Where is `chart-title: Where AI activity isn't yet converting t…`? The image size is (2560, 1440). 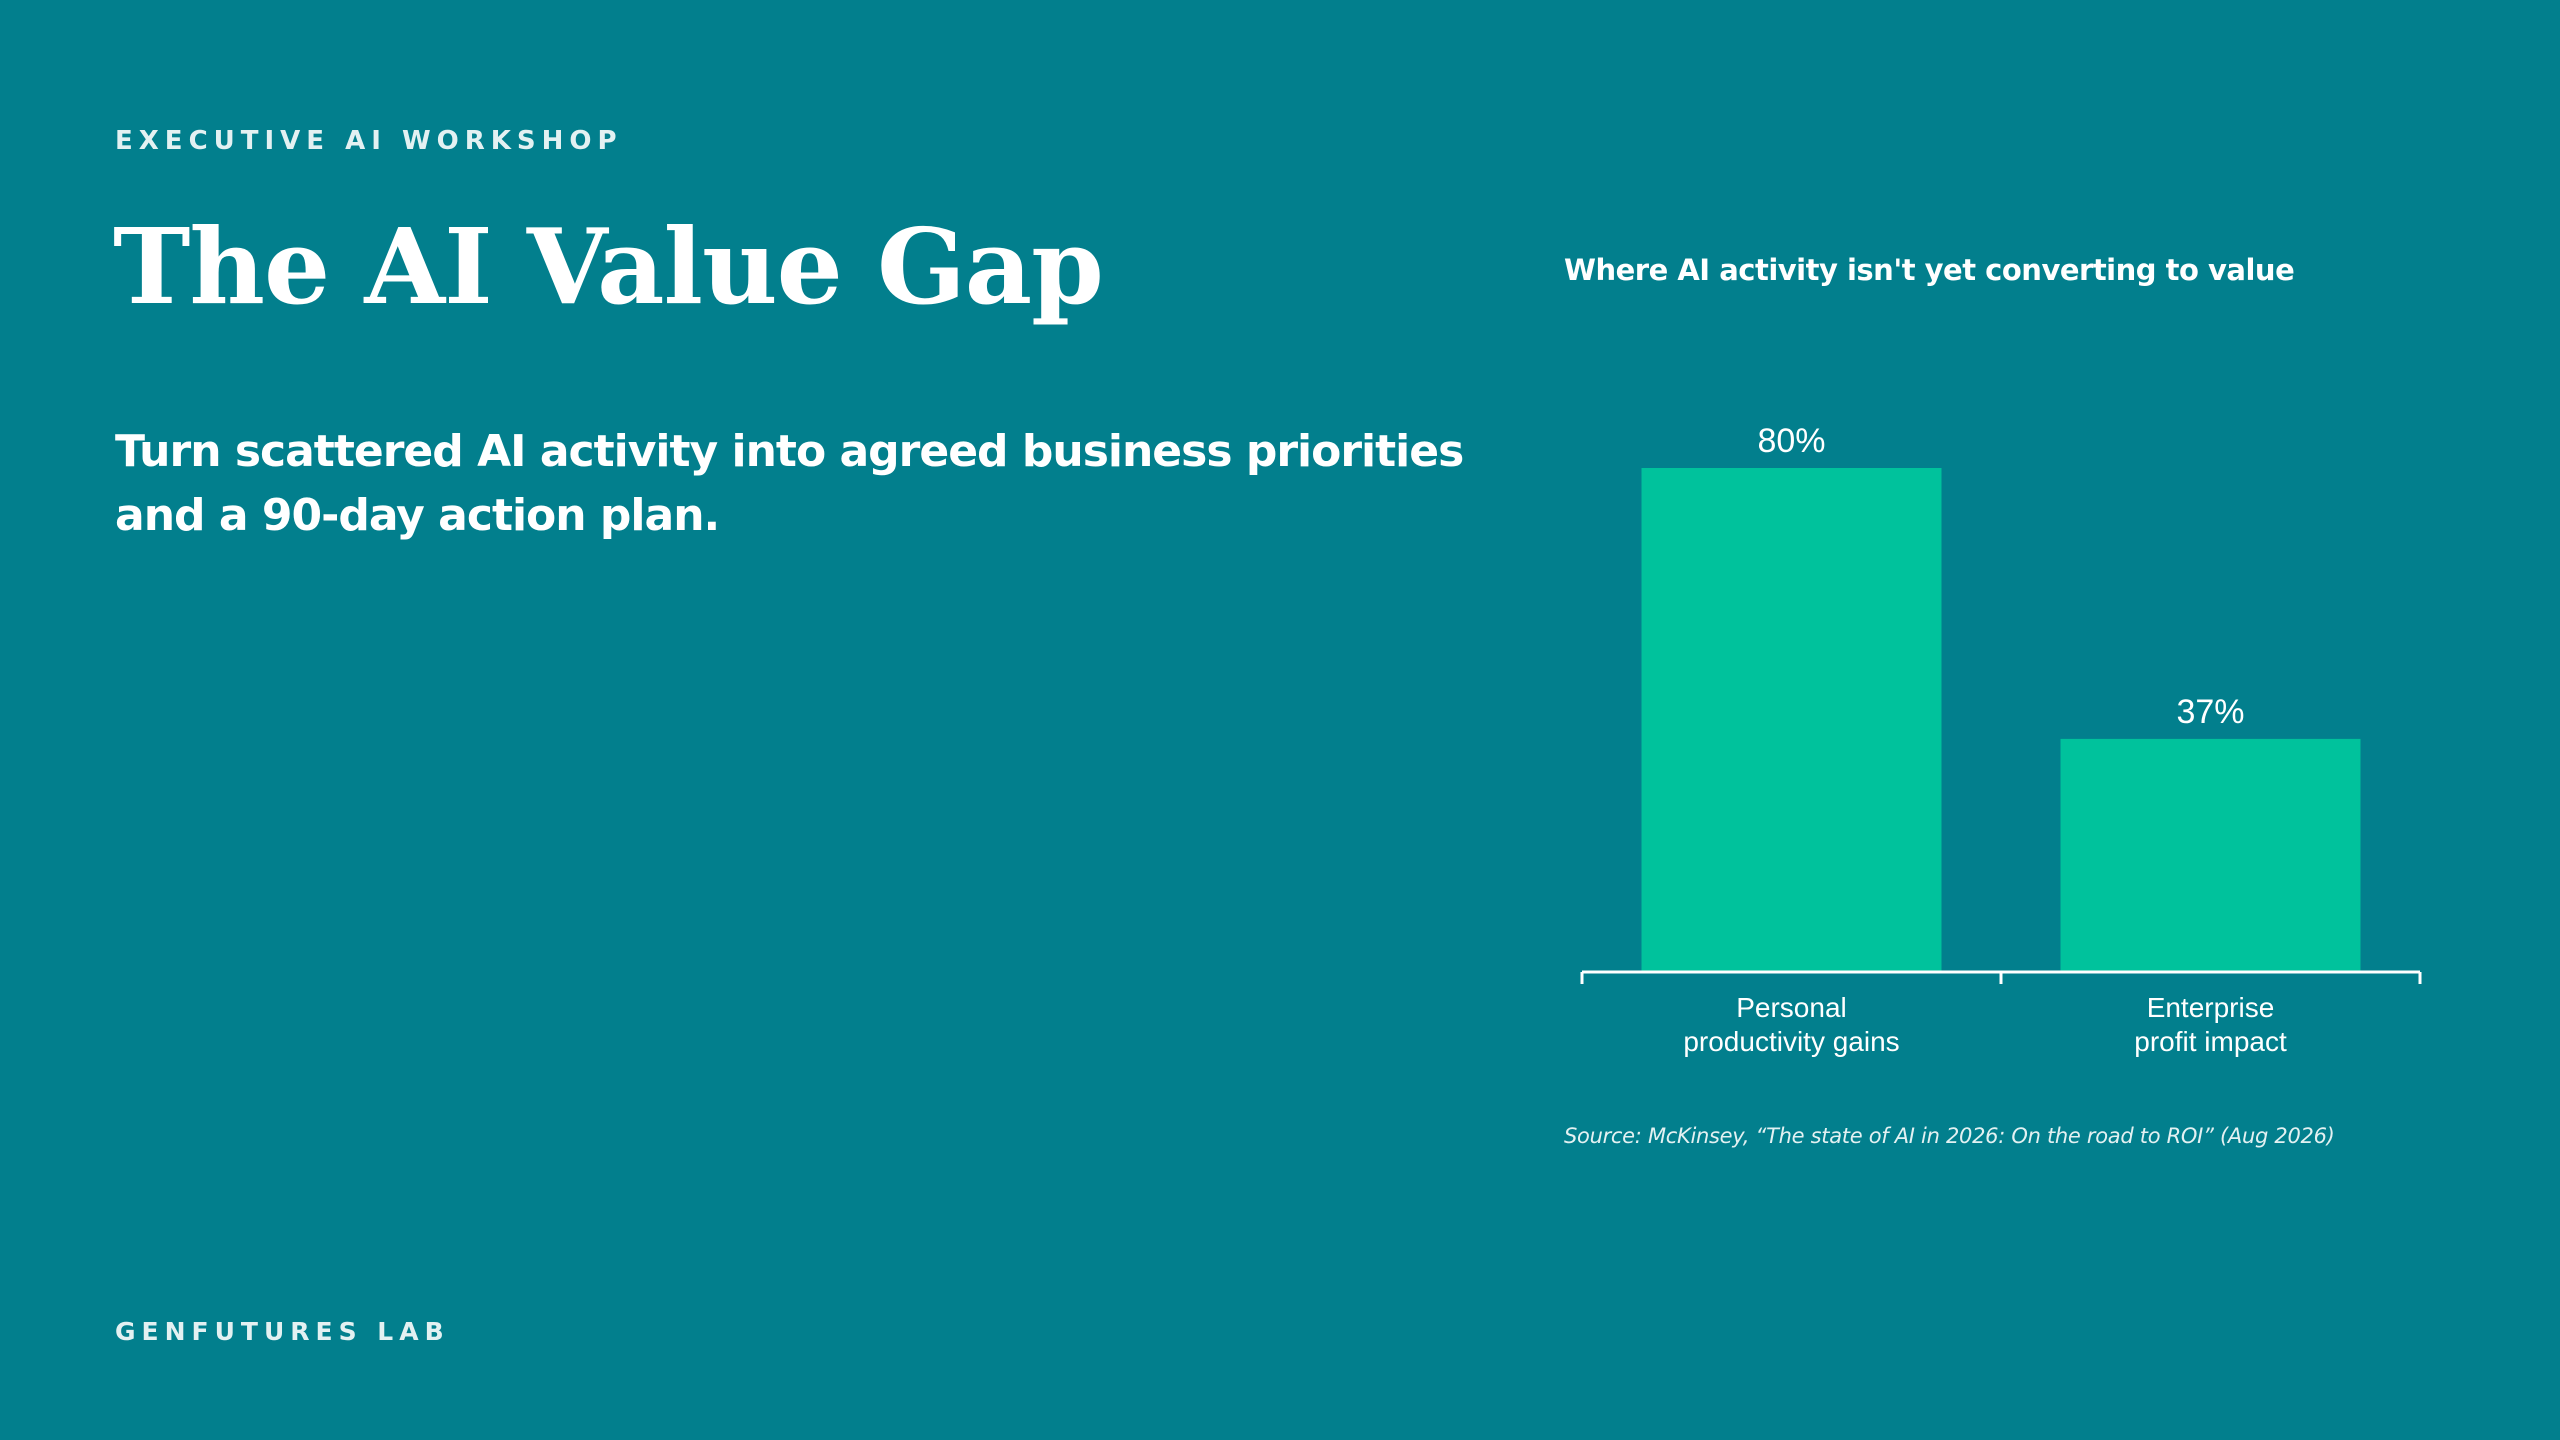 chart-title: Where AI activity isn't yet converting t… is located at coordinates (1929, 270).